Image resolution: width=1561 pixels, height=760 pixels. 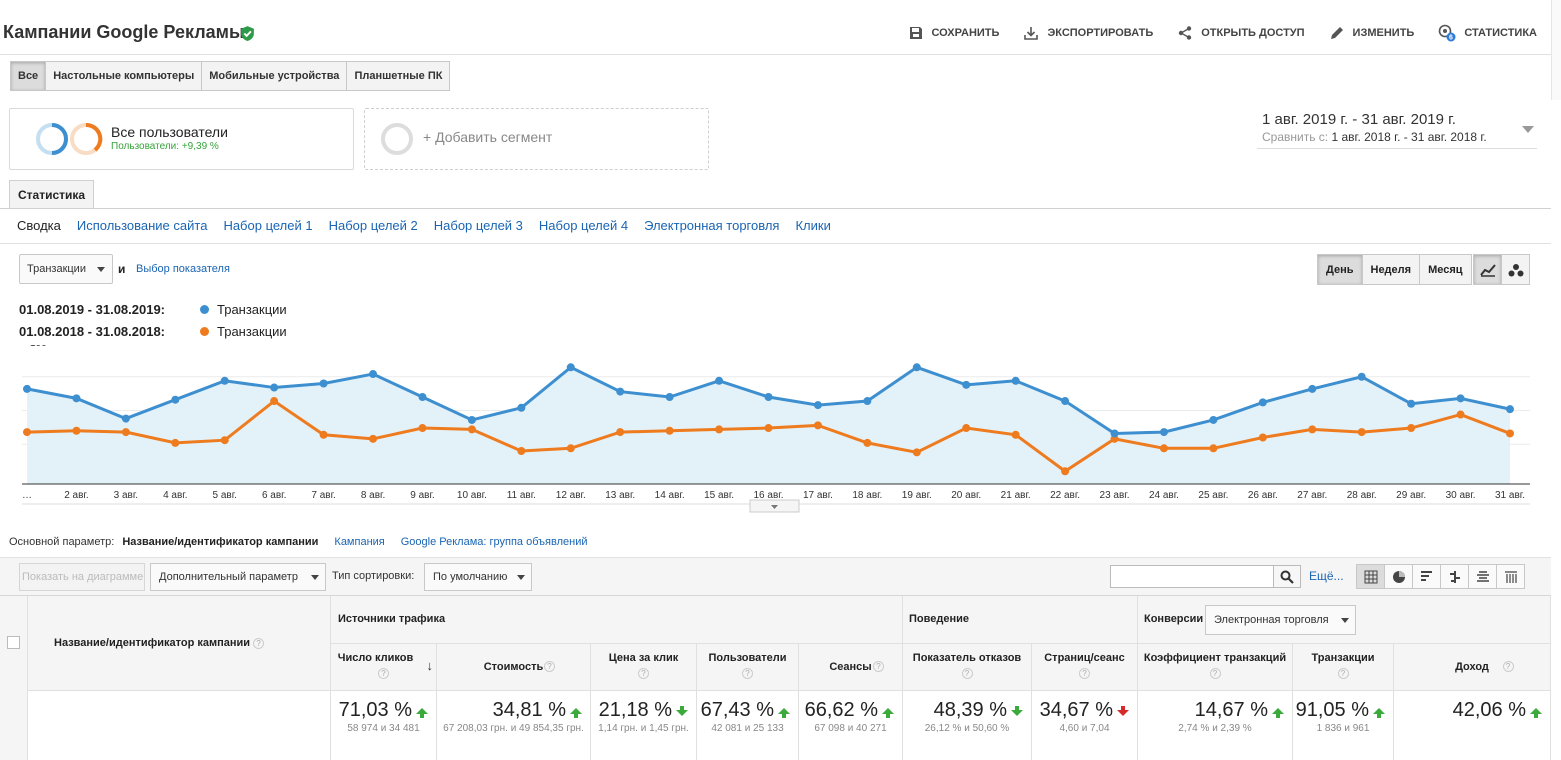 I want to click on legend-range: 01.08.2019 - 31.08.2019:, so click(x=92, y=309).